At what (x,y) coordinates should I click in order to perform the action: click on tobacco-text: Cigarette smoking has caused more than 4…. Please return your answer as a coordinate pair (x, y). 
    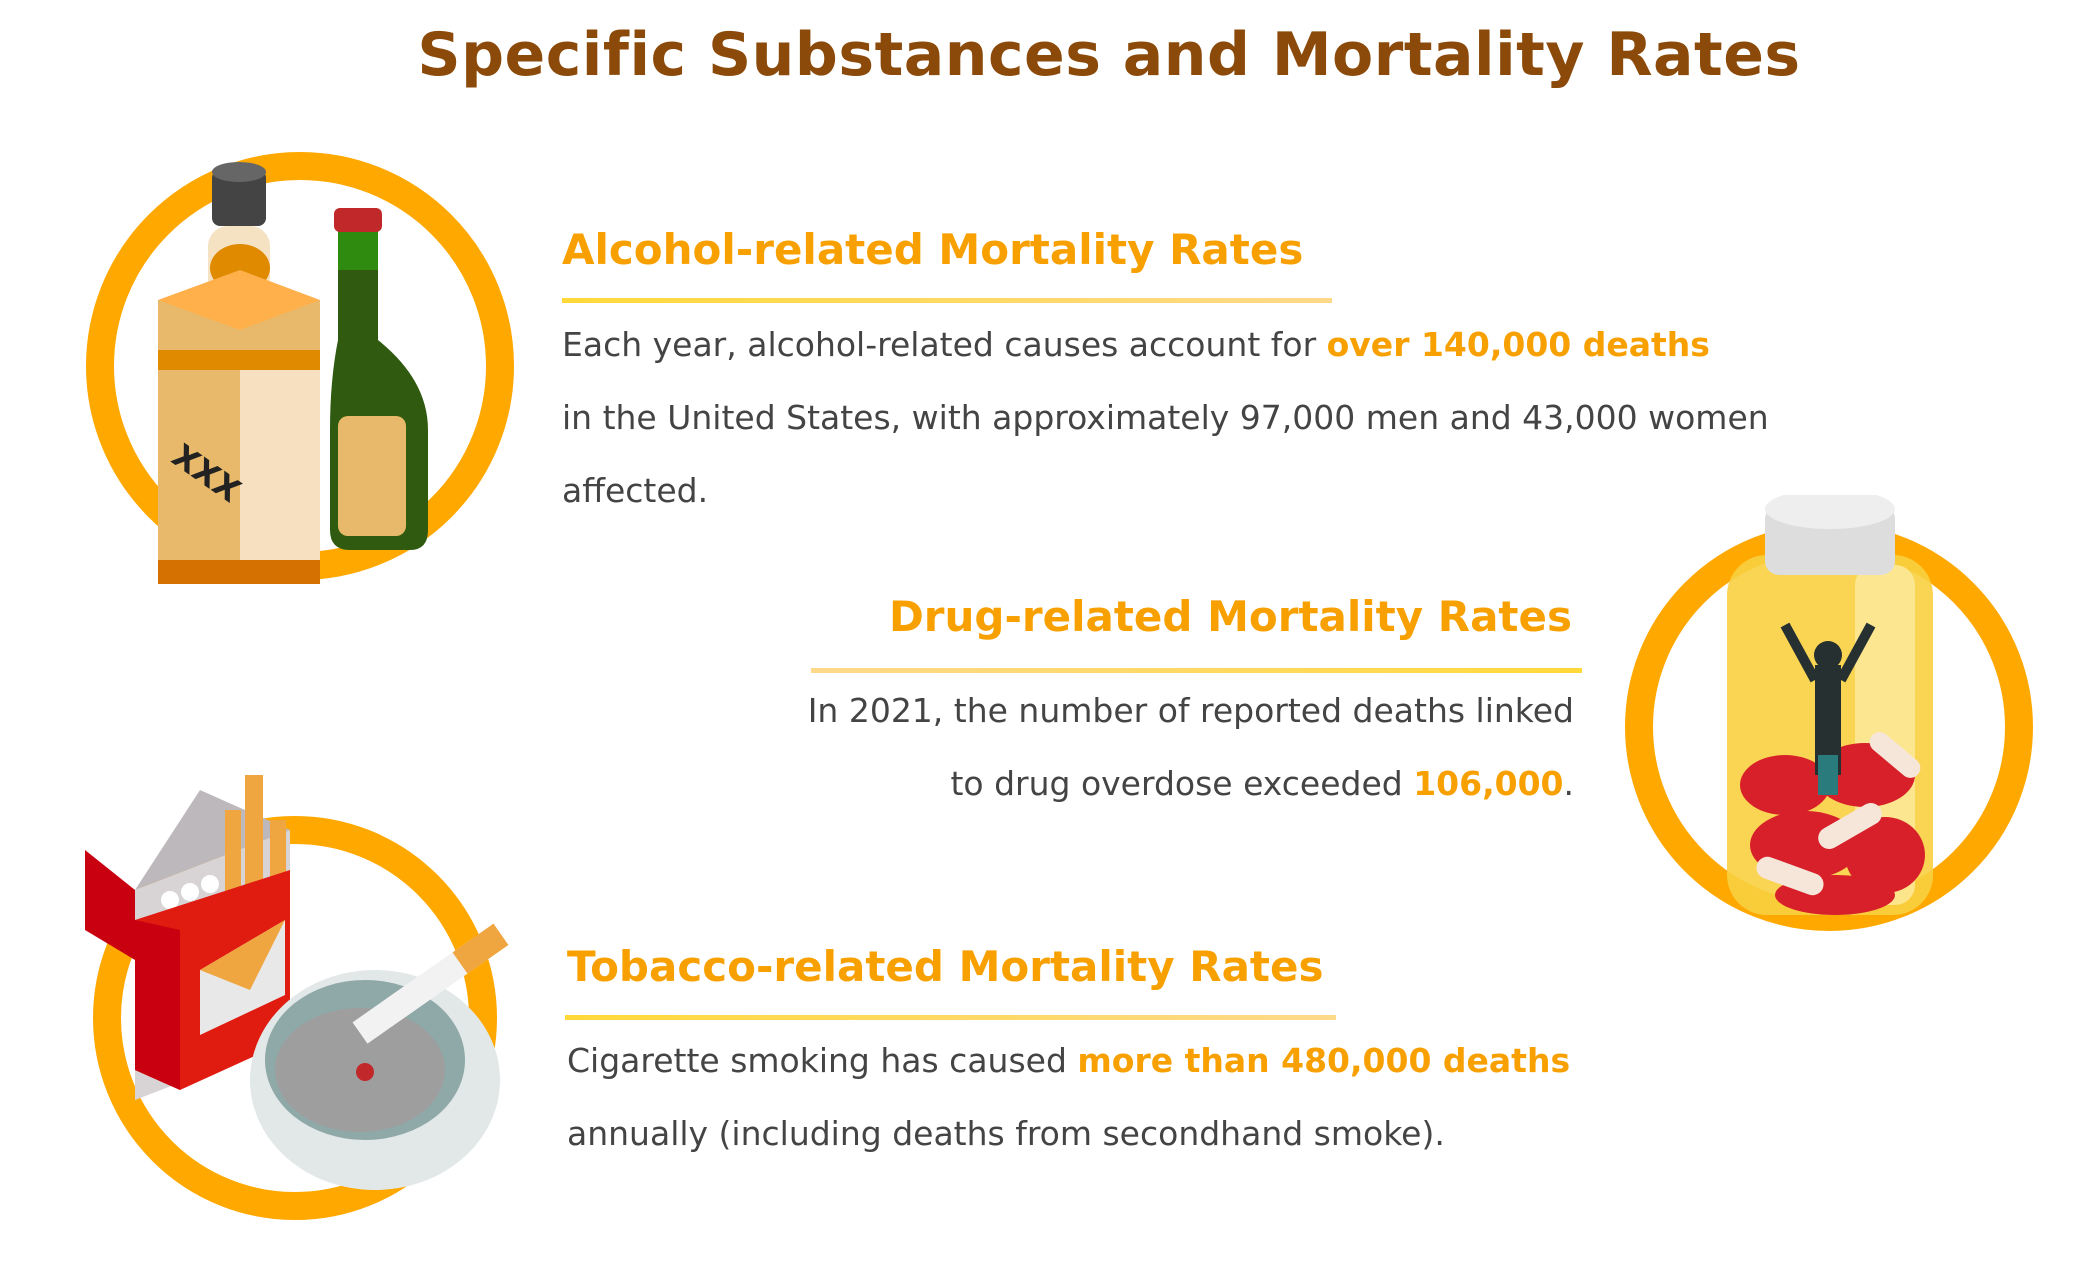
    Looking at the image, I should click on (1068, 1097).